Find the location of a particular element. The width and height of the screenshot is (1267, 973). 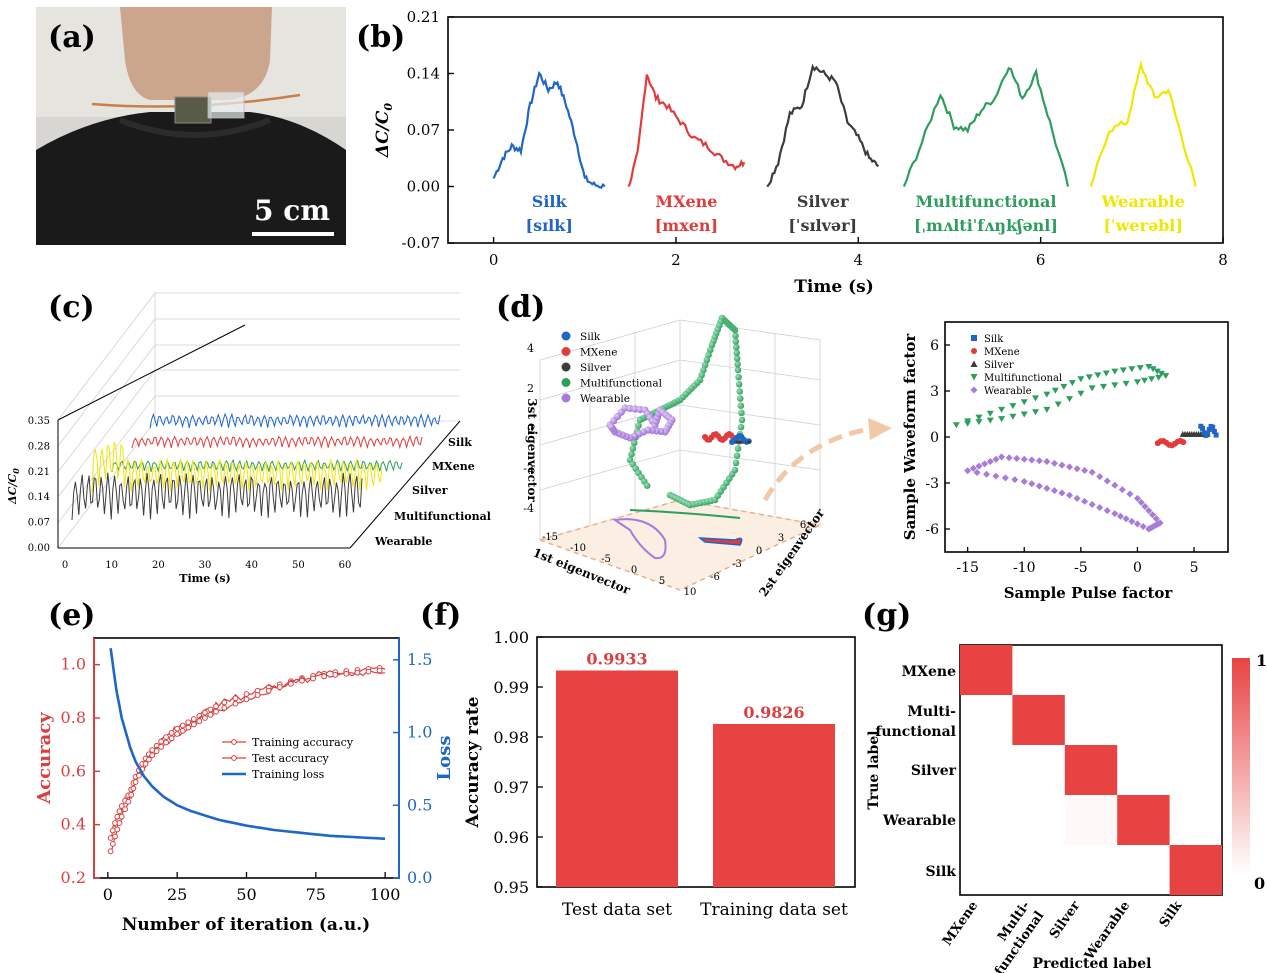

chart-e-frame is located at coordinates (246, 758).